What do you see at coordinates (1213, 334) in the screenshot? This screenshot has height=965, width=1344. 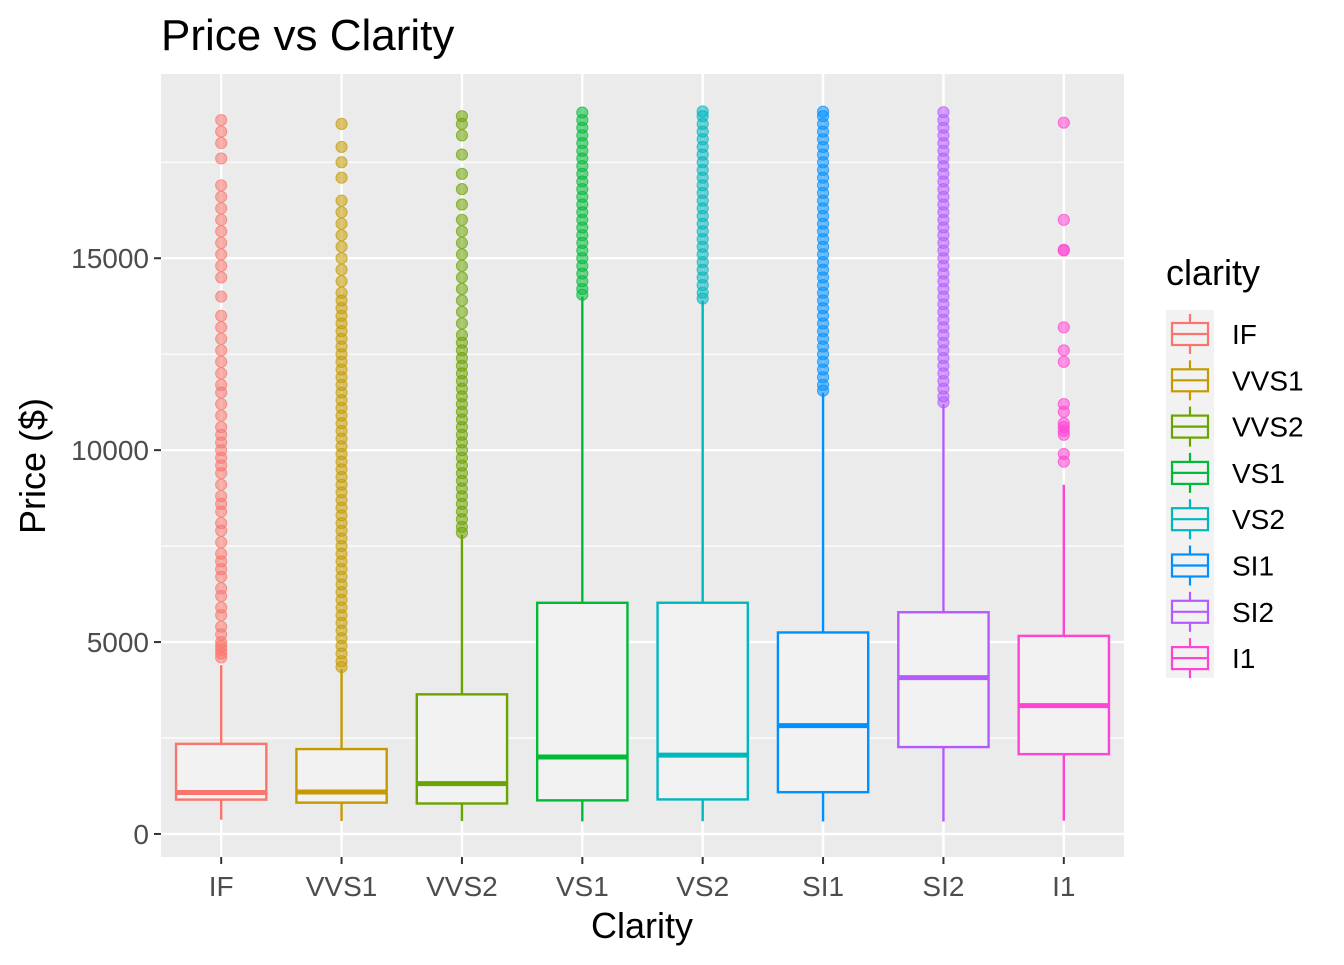 I see `legend-item-IF: IF` at bounding box center [1213, 334].